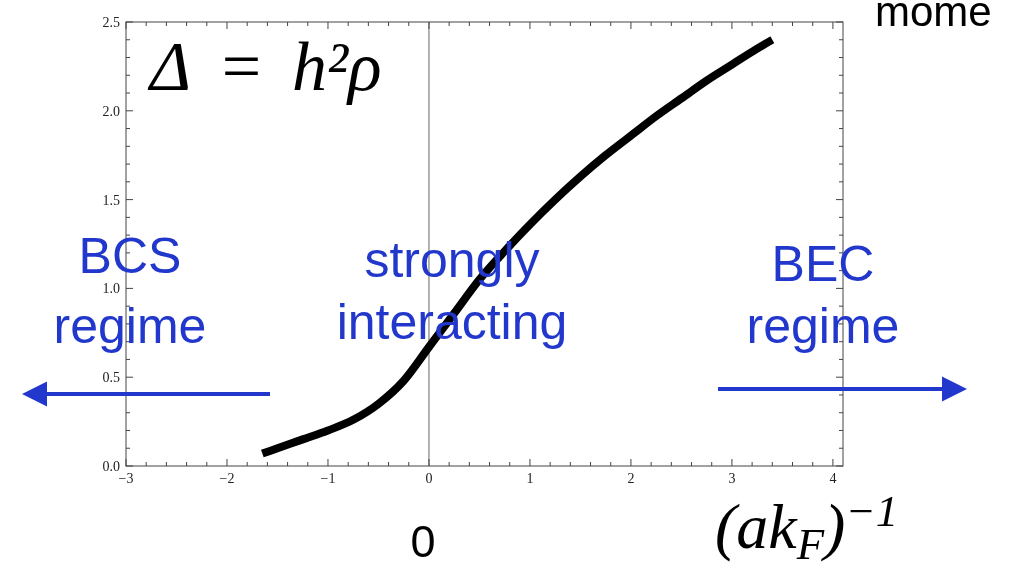  I want to click on y-tick-label: 0.0, so click(111, 466).